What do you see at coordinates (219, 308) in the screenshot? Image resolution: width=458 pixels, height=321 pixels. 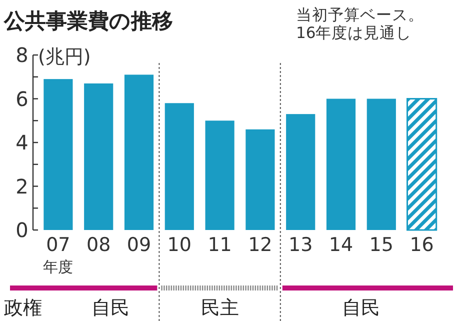 I see `text: 民主` at bounding box center [219, 308].